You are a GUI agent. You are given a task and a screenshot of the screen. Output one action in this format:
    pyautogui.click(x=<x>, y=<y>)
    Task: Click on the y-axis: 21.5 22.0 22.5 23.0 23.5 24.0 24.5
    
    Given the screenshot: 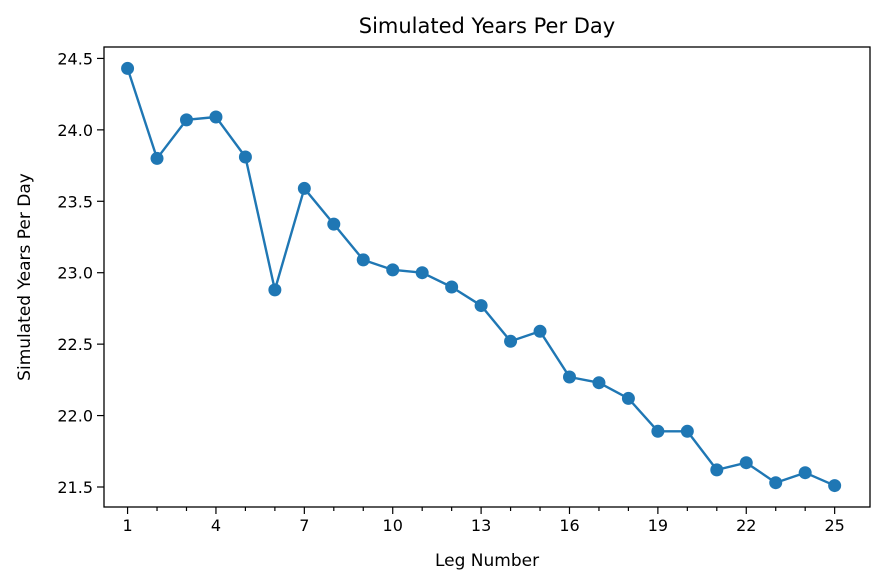 What is the action you would take?
    pyautogui.click(x=80, y=273)
    